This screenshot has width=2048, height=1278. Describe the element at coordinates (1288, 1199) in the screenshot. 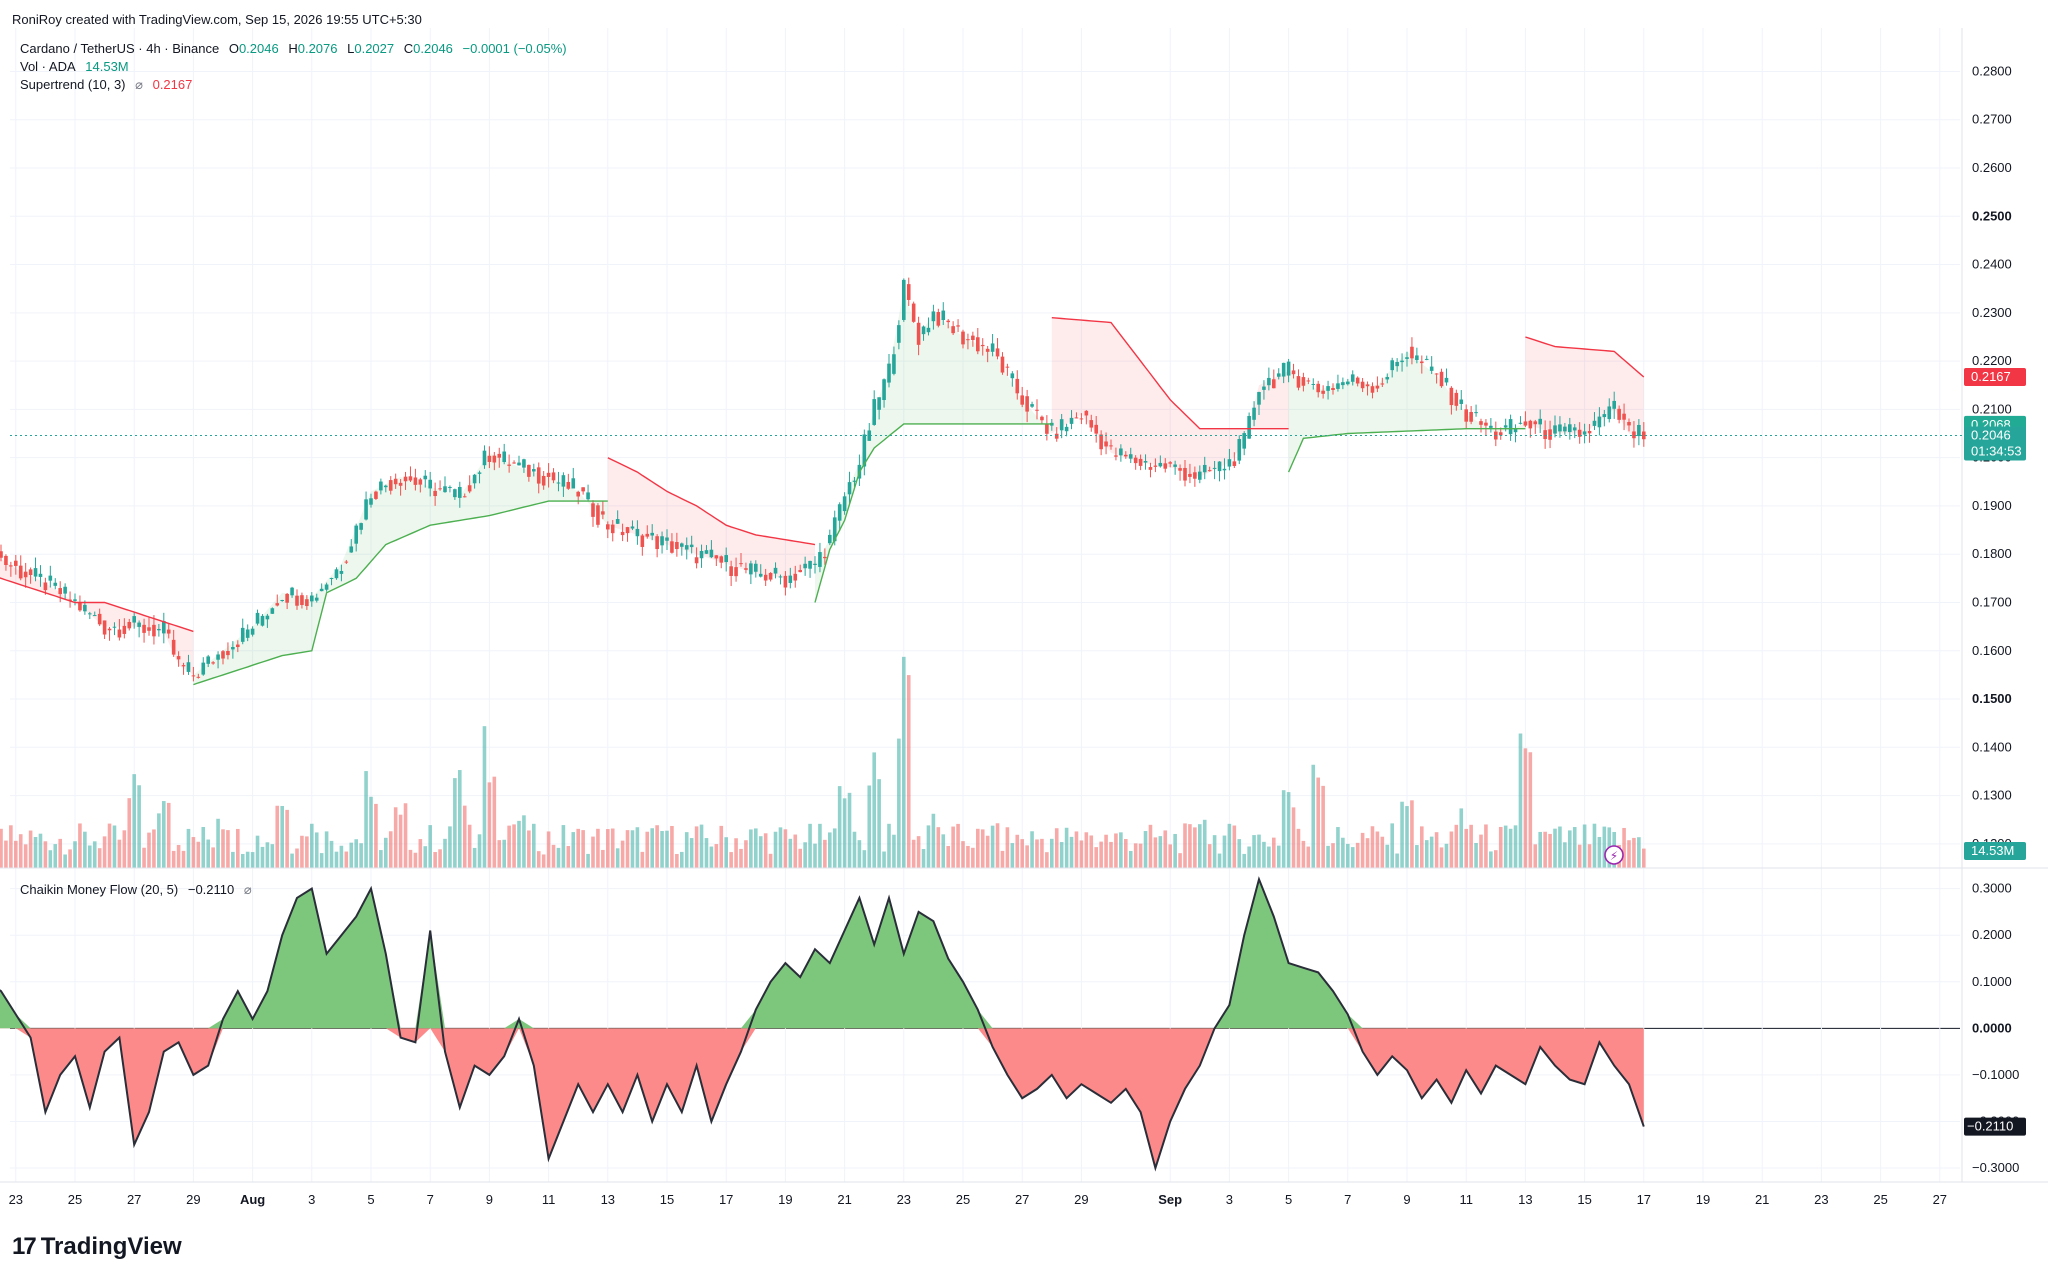

I see `time-tick-label: 5` at that location.